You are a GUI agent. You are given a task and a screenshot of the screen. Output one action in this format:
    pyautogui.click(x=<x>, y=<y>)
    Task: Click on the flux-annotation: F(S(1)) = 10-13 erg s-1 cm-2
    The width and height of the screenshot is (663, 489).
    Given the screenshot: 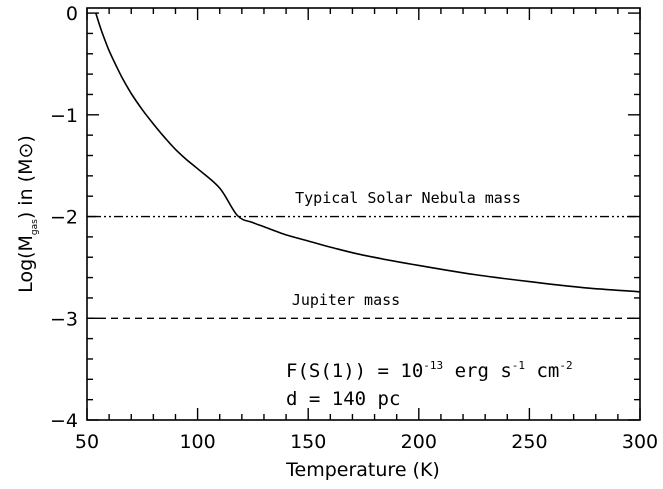 What is the action you would take?
    pyautogui.click(x=429, y=370)
    